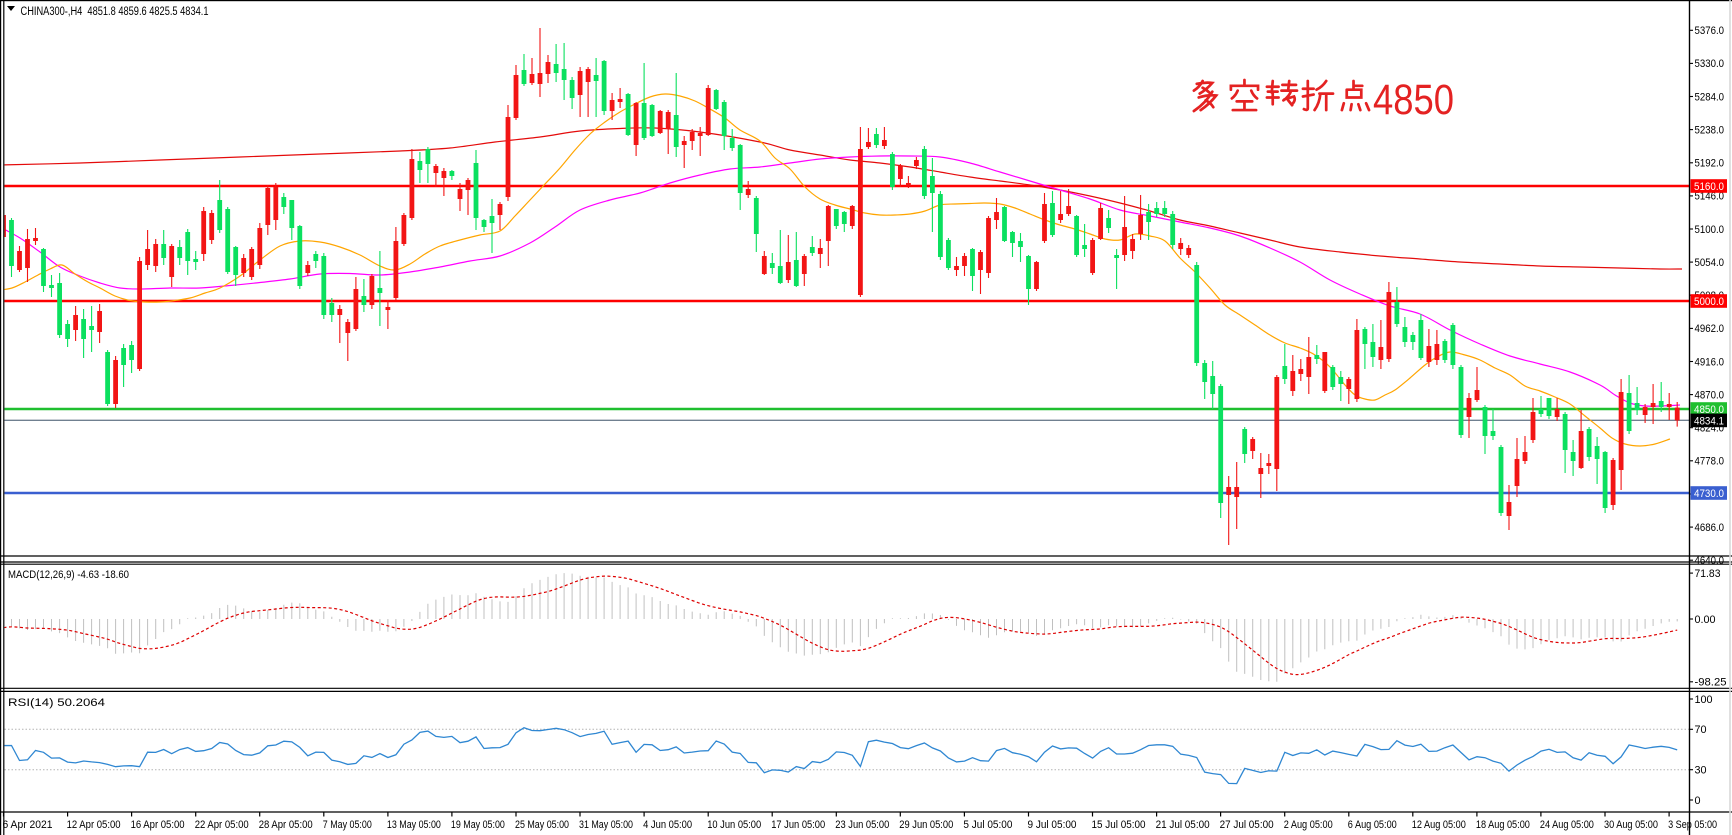  What do you see at coordinates (1710, 528) in the screenshot?
I see `svg-text: 4686.0` at bounding box center [1710, 528].